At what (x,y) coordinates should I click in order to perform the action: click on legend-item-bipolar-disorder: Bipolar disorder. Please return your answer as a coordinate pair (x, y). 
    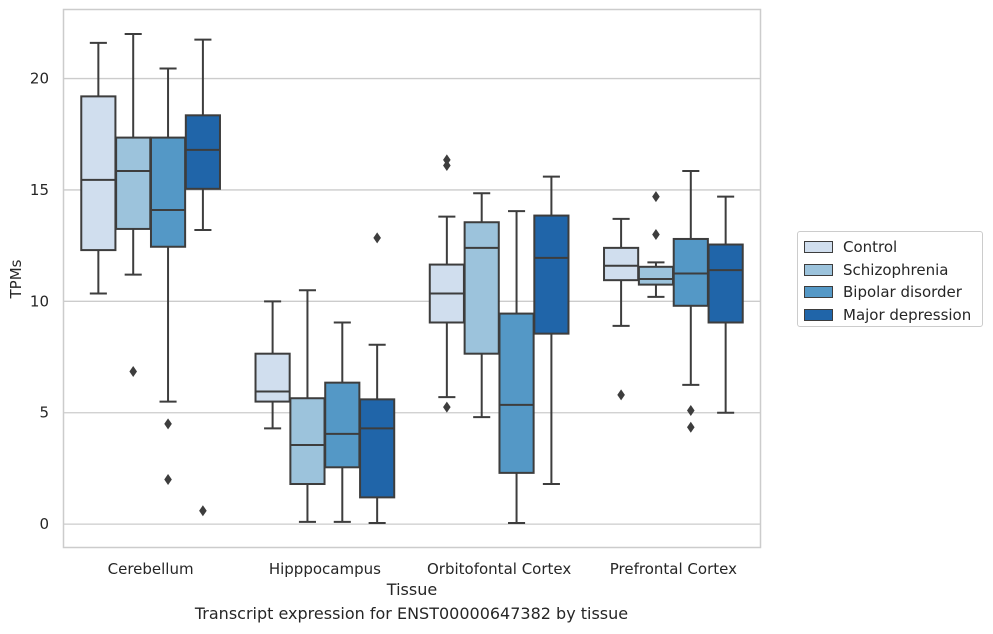
    Looking at the image, I should click on (889, 292).